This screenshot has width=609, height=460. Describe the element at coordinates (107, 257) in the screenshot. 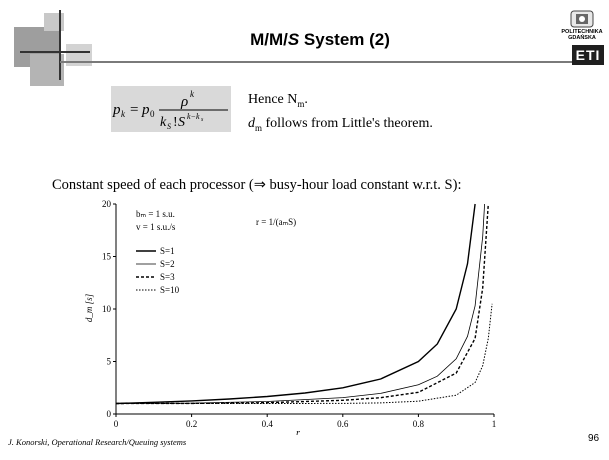

I see `y-tick-label: 15` at that location.